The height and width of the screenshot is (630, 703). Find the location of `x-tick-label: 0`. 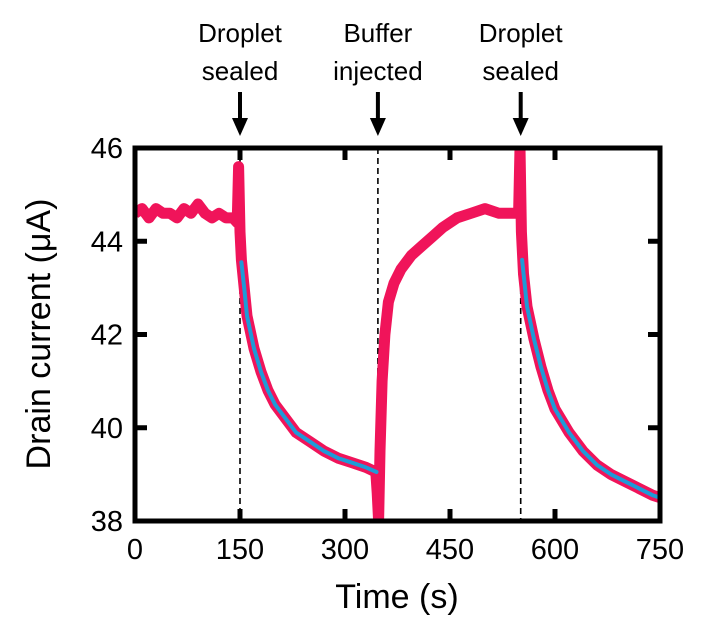

x-tick-label: 0 is located at coordinates (135, 550).